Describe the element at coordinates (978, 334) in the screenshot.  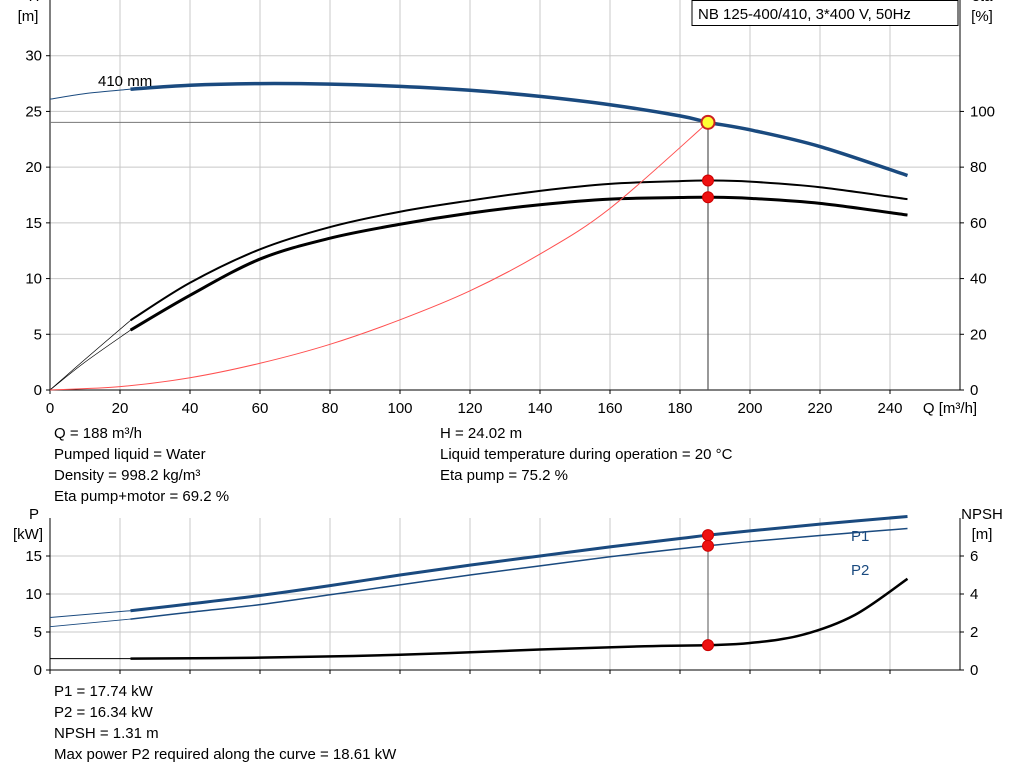
I see `head-chart-ytick-label-right-20: 20` at that location.